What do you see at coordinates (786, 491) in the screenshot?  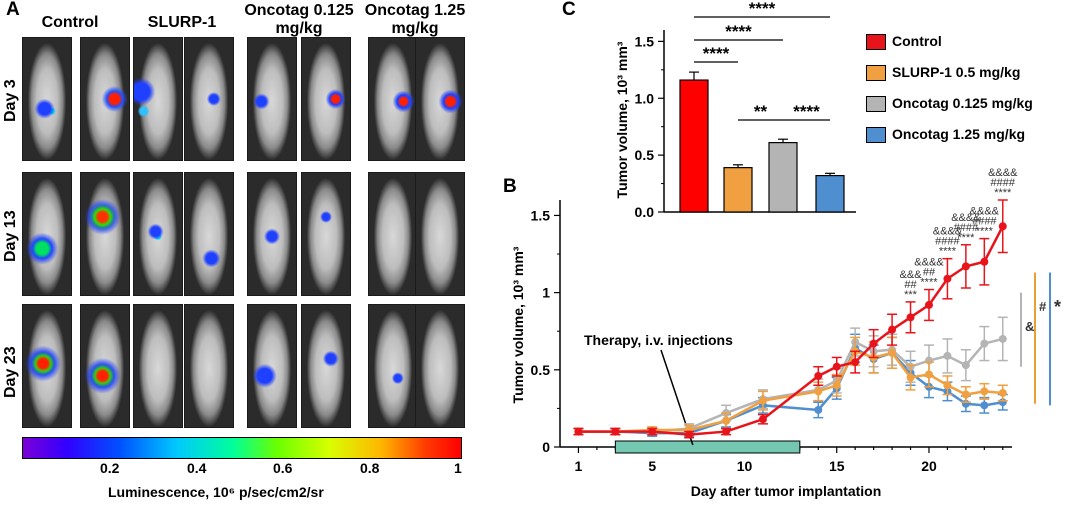 I see `line-x-axis-label: Day after tumor implantation` at bounding box center [786, 491].